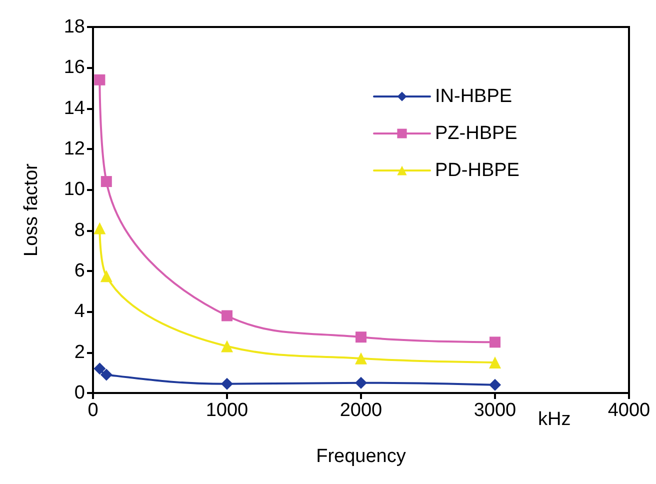 This screenshot has height=484, width=656. I want to click on y-tick-label: 8, so click(79, 230).